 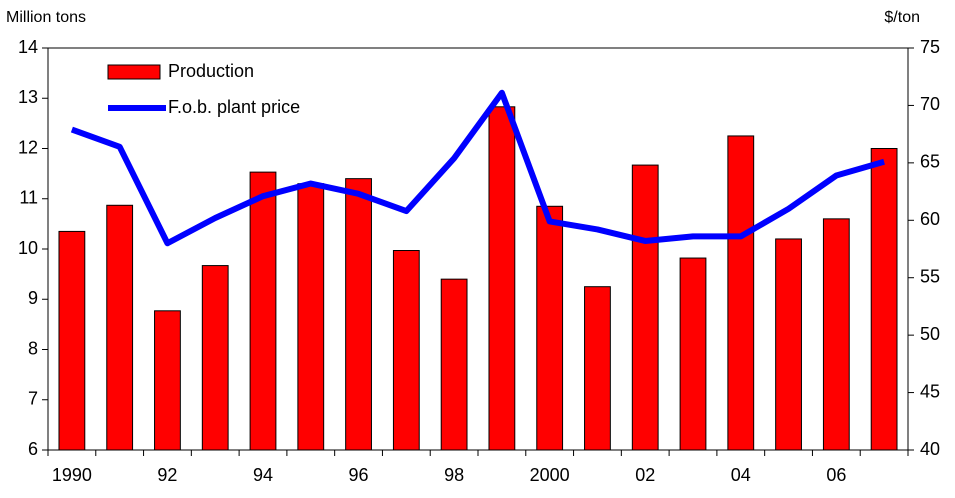 What do you see at coordinates (930, 391) in the screenshot?
I see `y2-tick-label: 45` at bounding box center [930, 391].